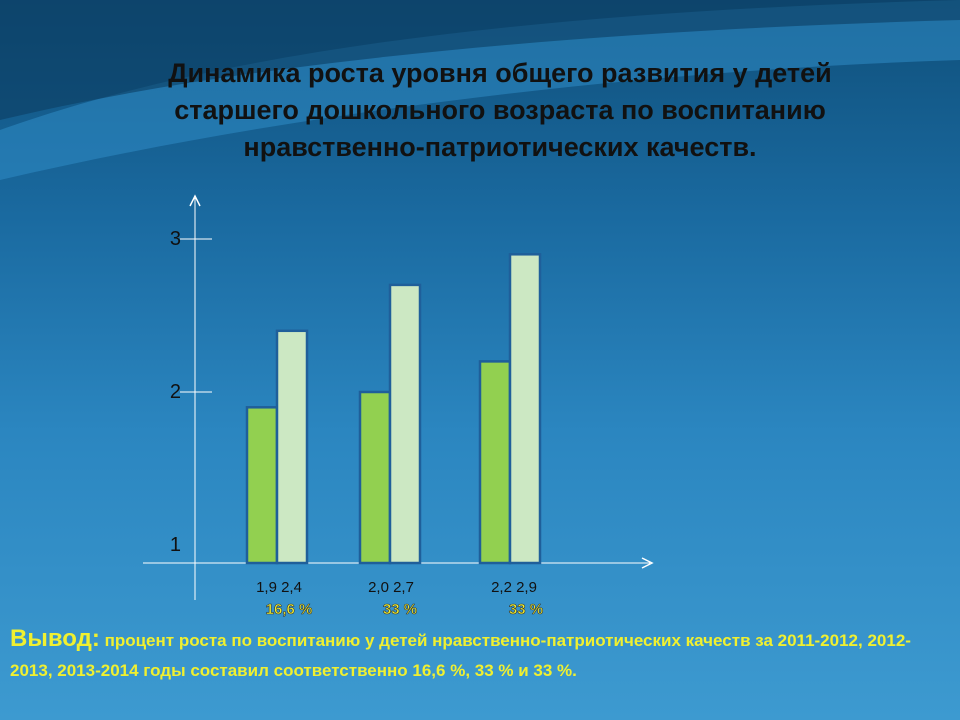 Image resolution: width=960 pixels, height=720 pixels. Describe the element at coordinates (195, 200) in the screenshot. I see `y-axis-arrow` at that location.